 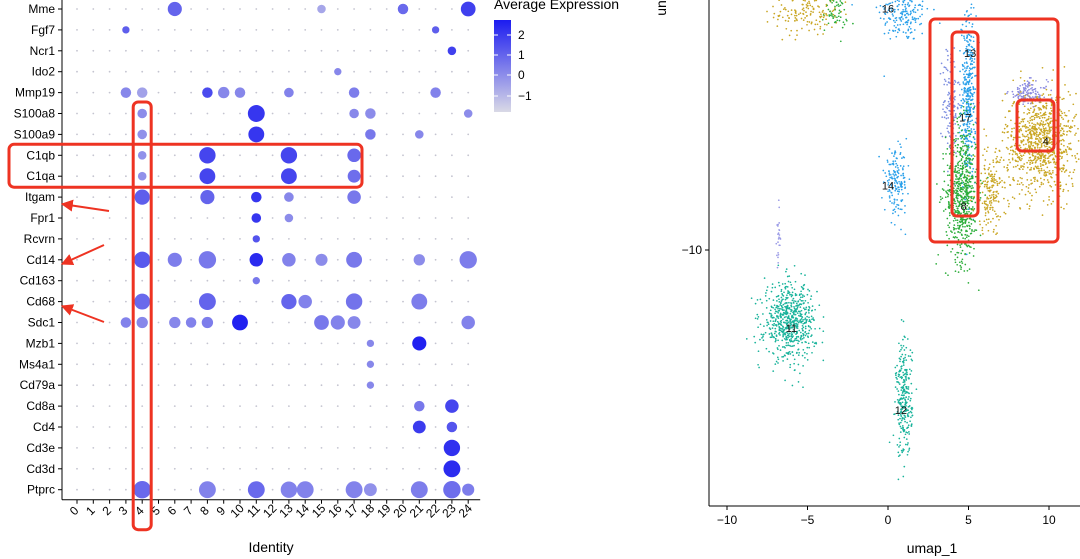 I want to click on umap-cluster-green-top, so click(x=837, y=21).